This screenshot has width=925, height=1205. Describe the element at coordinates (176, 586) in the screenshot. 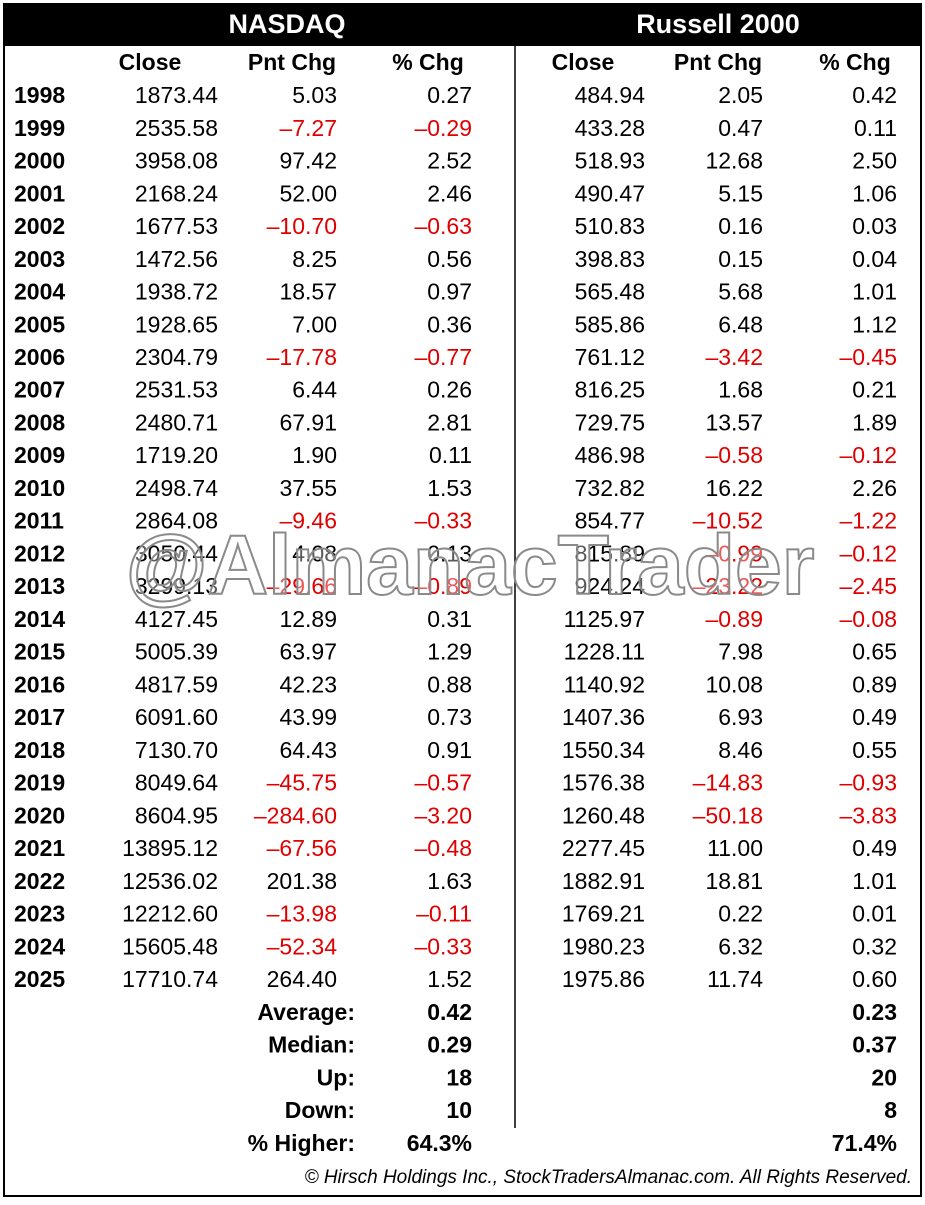

I see `value-cell: 3299.13` at that location.